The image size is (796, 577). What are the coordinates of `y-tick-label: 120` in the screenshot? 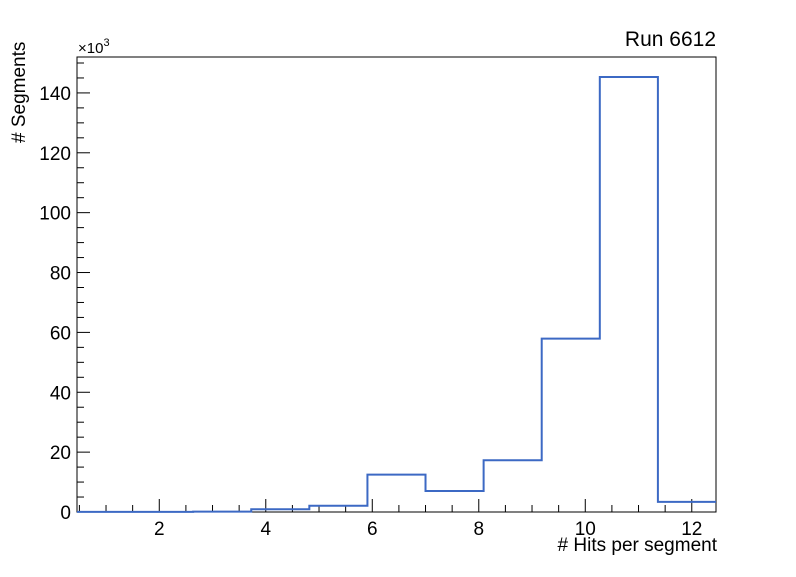 It's located at (55, 154).